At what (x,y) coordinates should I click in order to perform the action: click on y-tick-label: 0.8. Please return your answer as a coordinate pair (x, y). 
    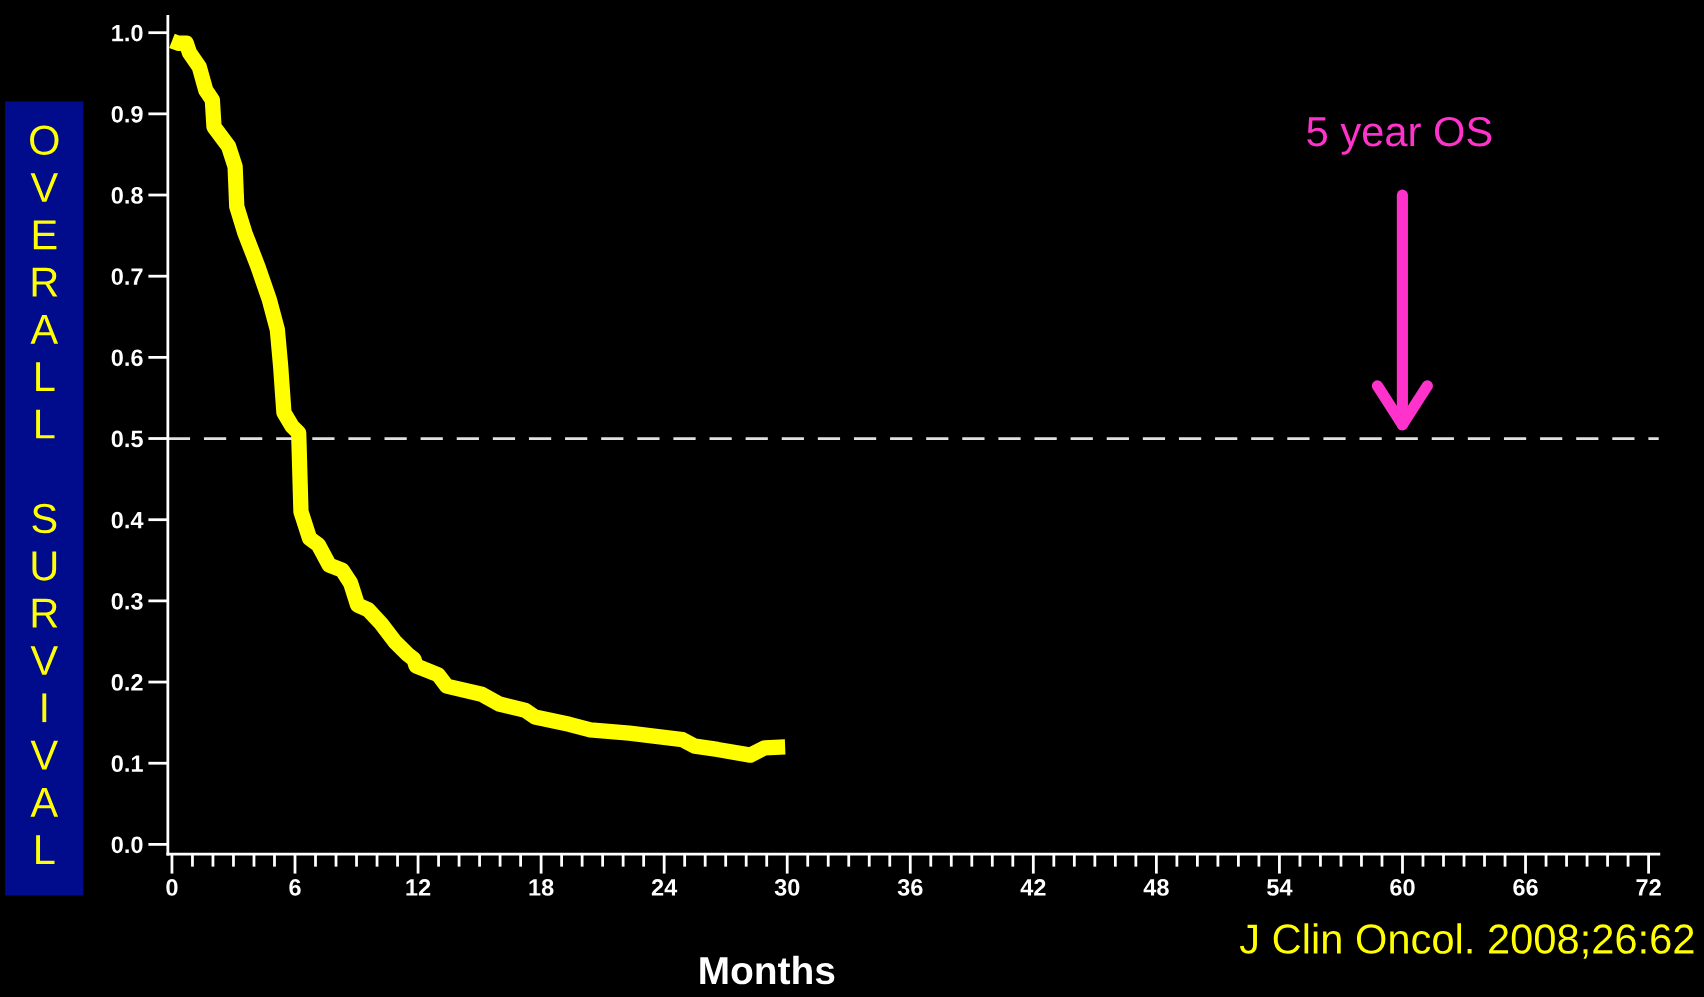
    Looking at the image, I should click on (127, 195).